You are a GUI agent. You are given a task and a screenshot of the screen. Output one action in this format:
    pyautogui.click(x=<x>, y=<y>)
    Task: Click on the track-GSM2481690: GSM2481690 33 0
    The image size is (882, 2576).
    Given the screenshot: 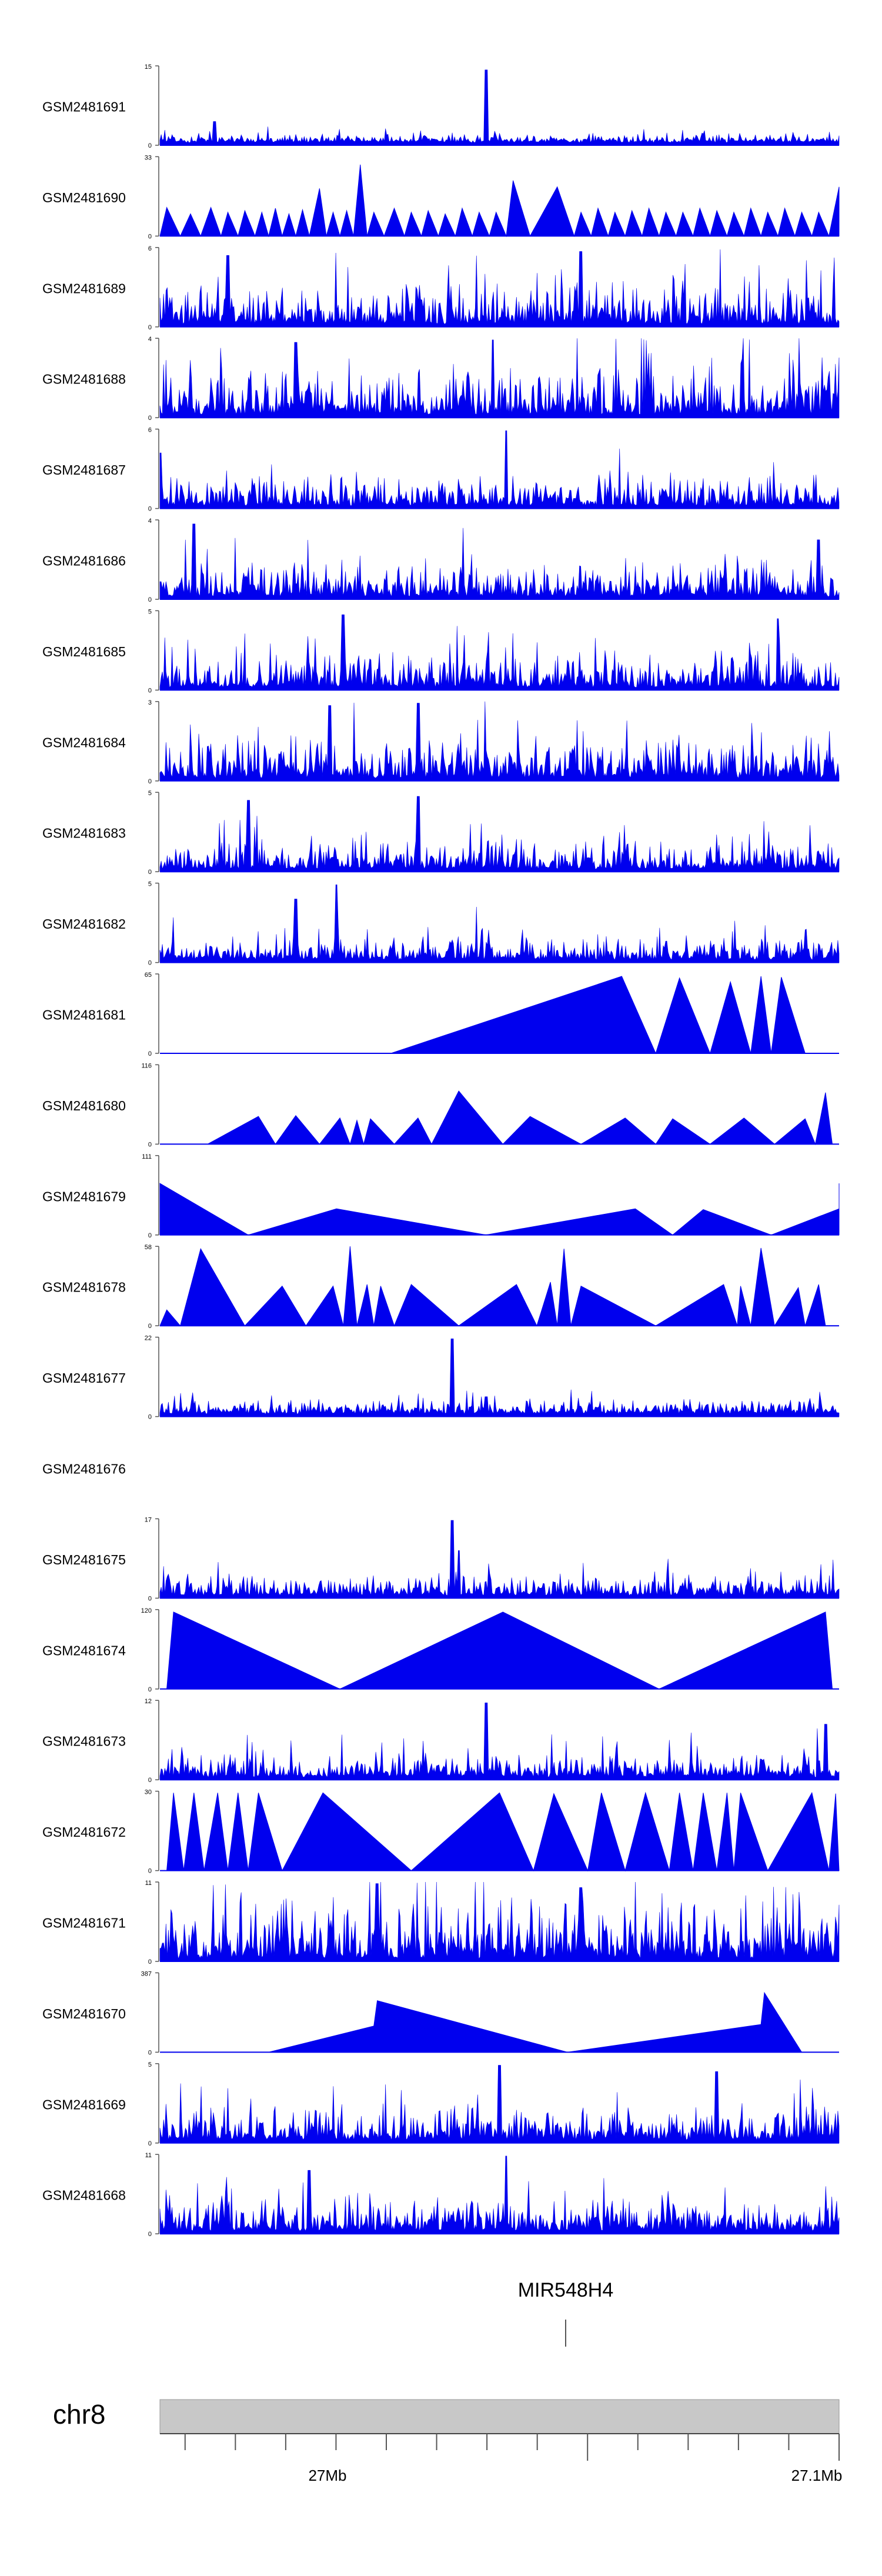 What is the action you would take?
    pyautogui.click(x=441, y=197)
    